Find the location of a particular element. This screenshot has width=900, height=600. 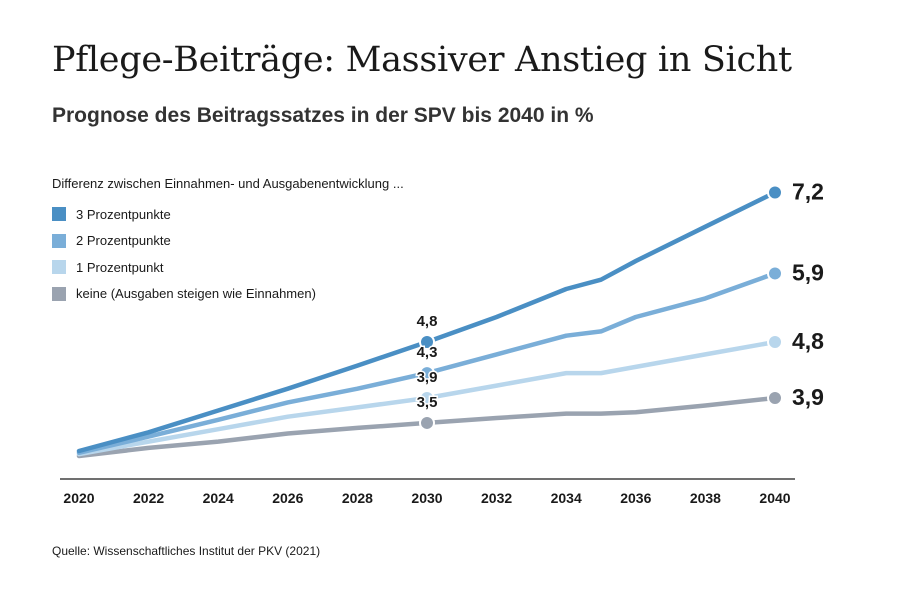

data-label: 3,9 is located at coordinates (427, 377).